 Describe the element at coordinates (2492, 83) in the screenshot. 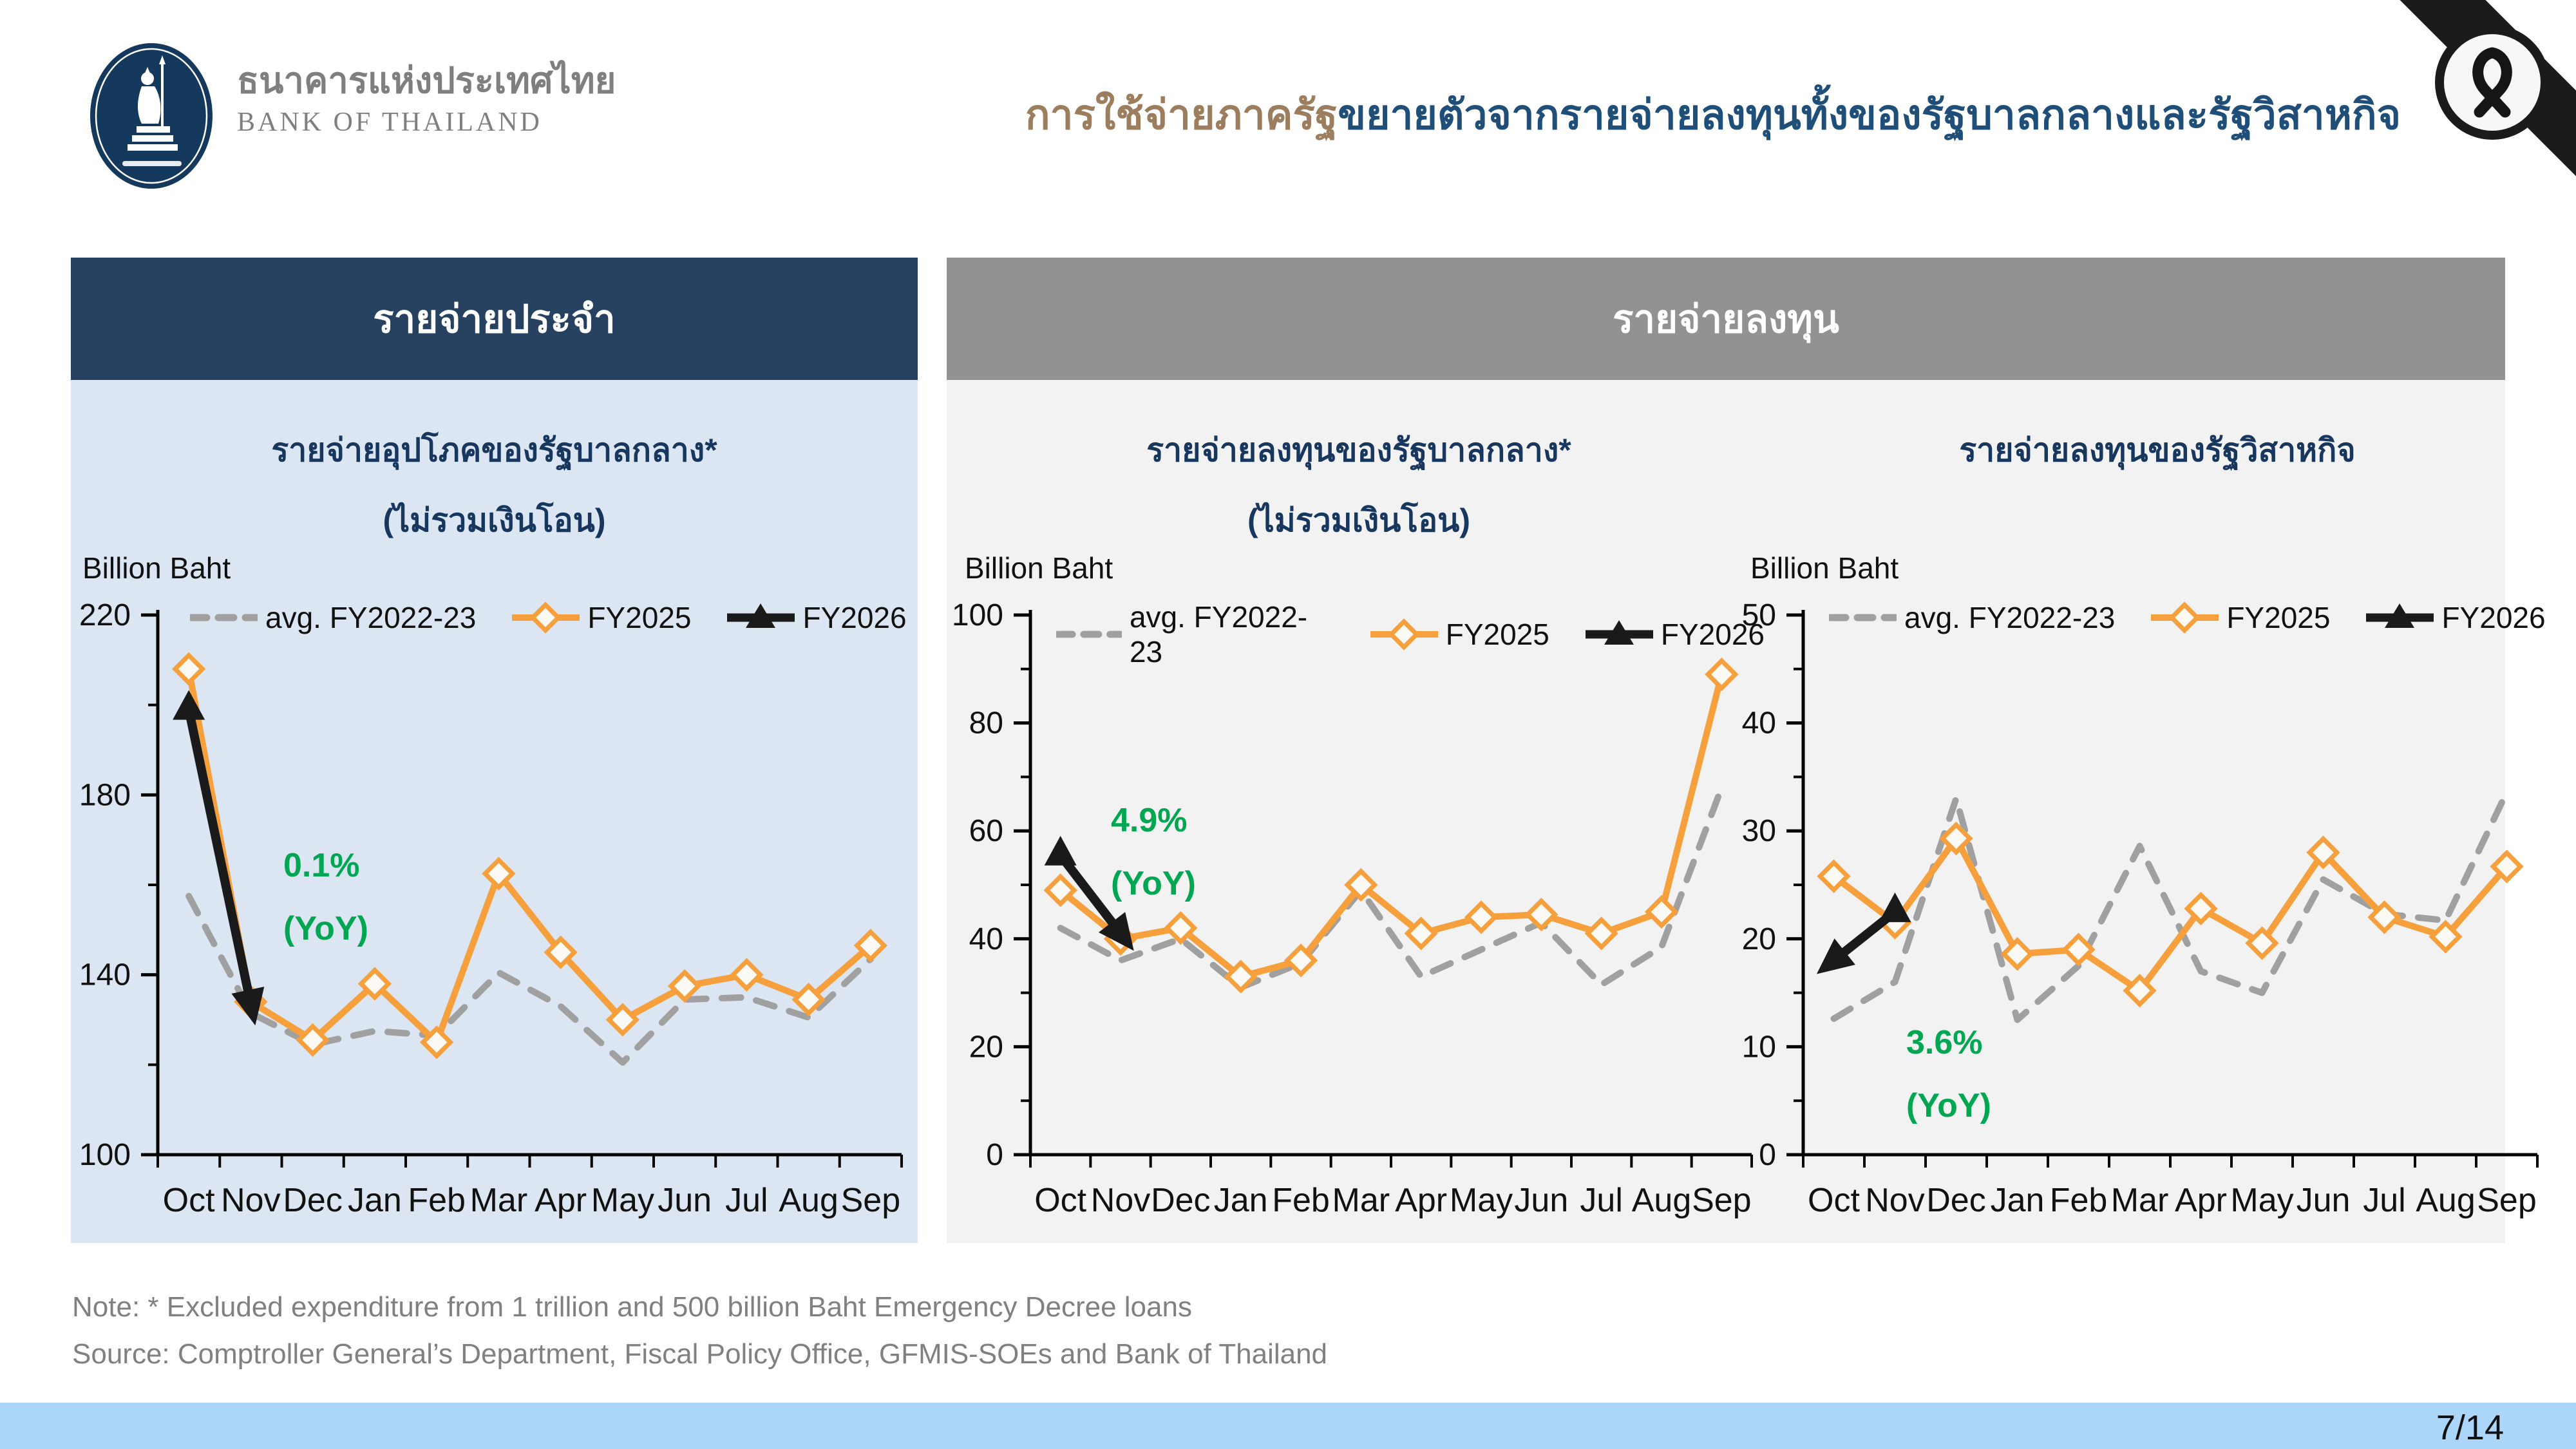

I see `mourning-ribbon-icon` at that location.